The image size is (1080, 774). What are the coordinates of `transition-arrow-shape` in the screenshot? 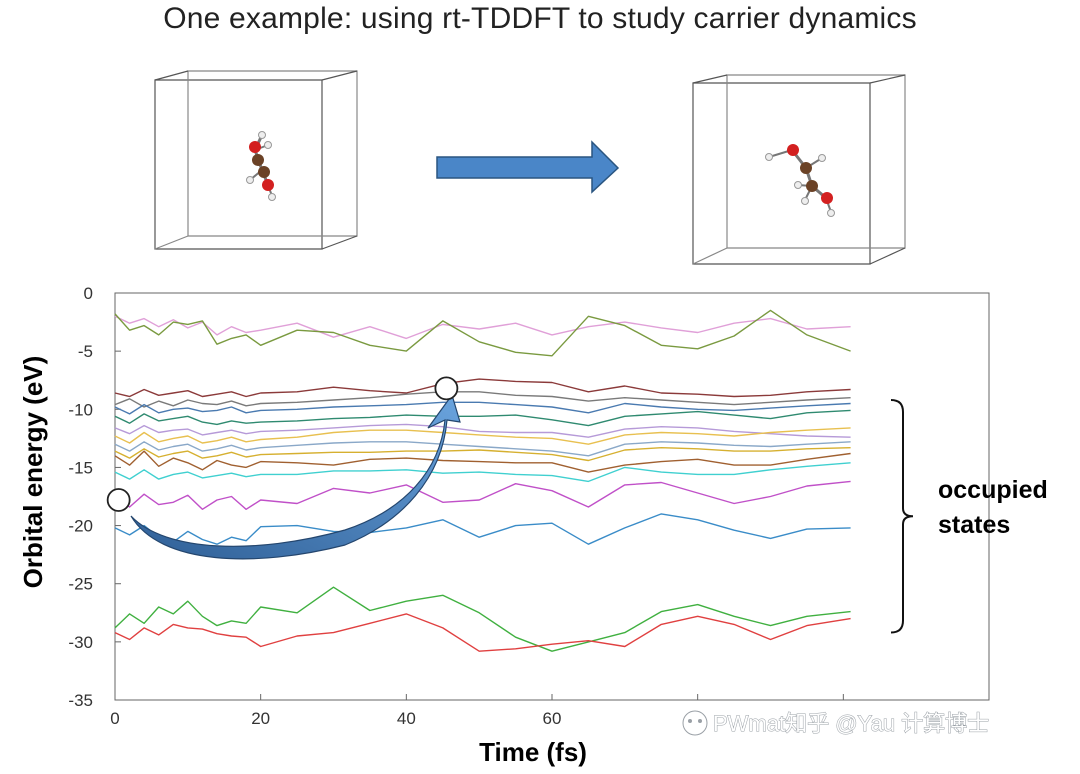 It's located at (528, 167).